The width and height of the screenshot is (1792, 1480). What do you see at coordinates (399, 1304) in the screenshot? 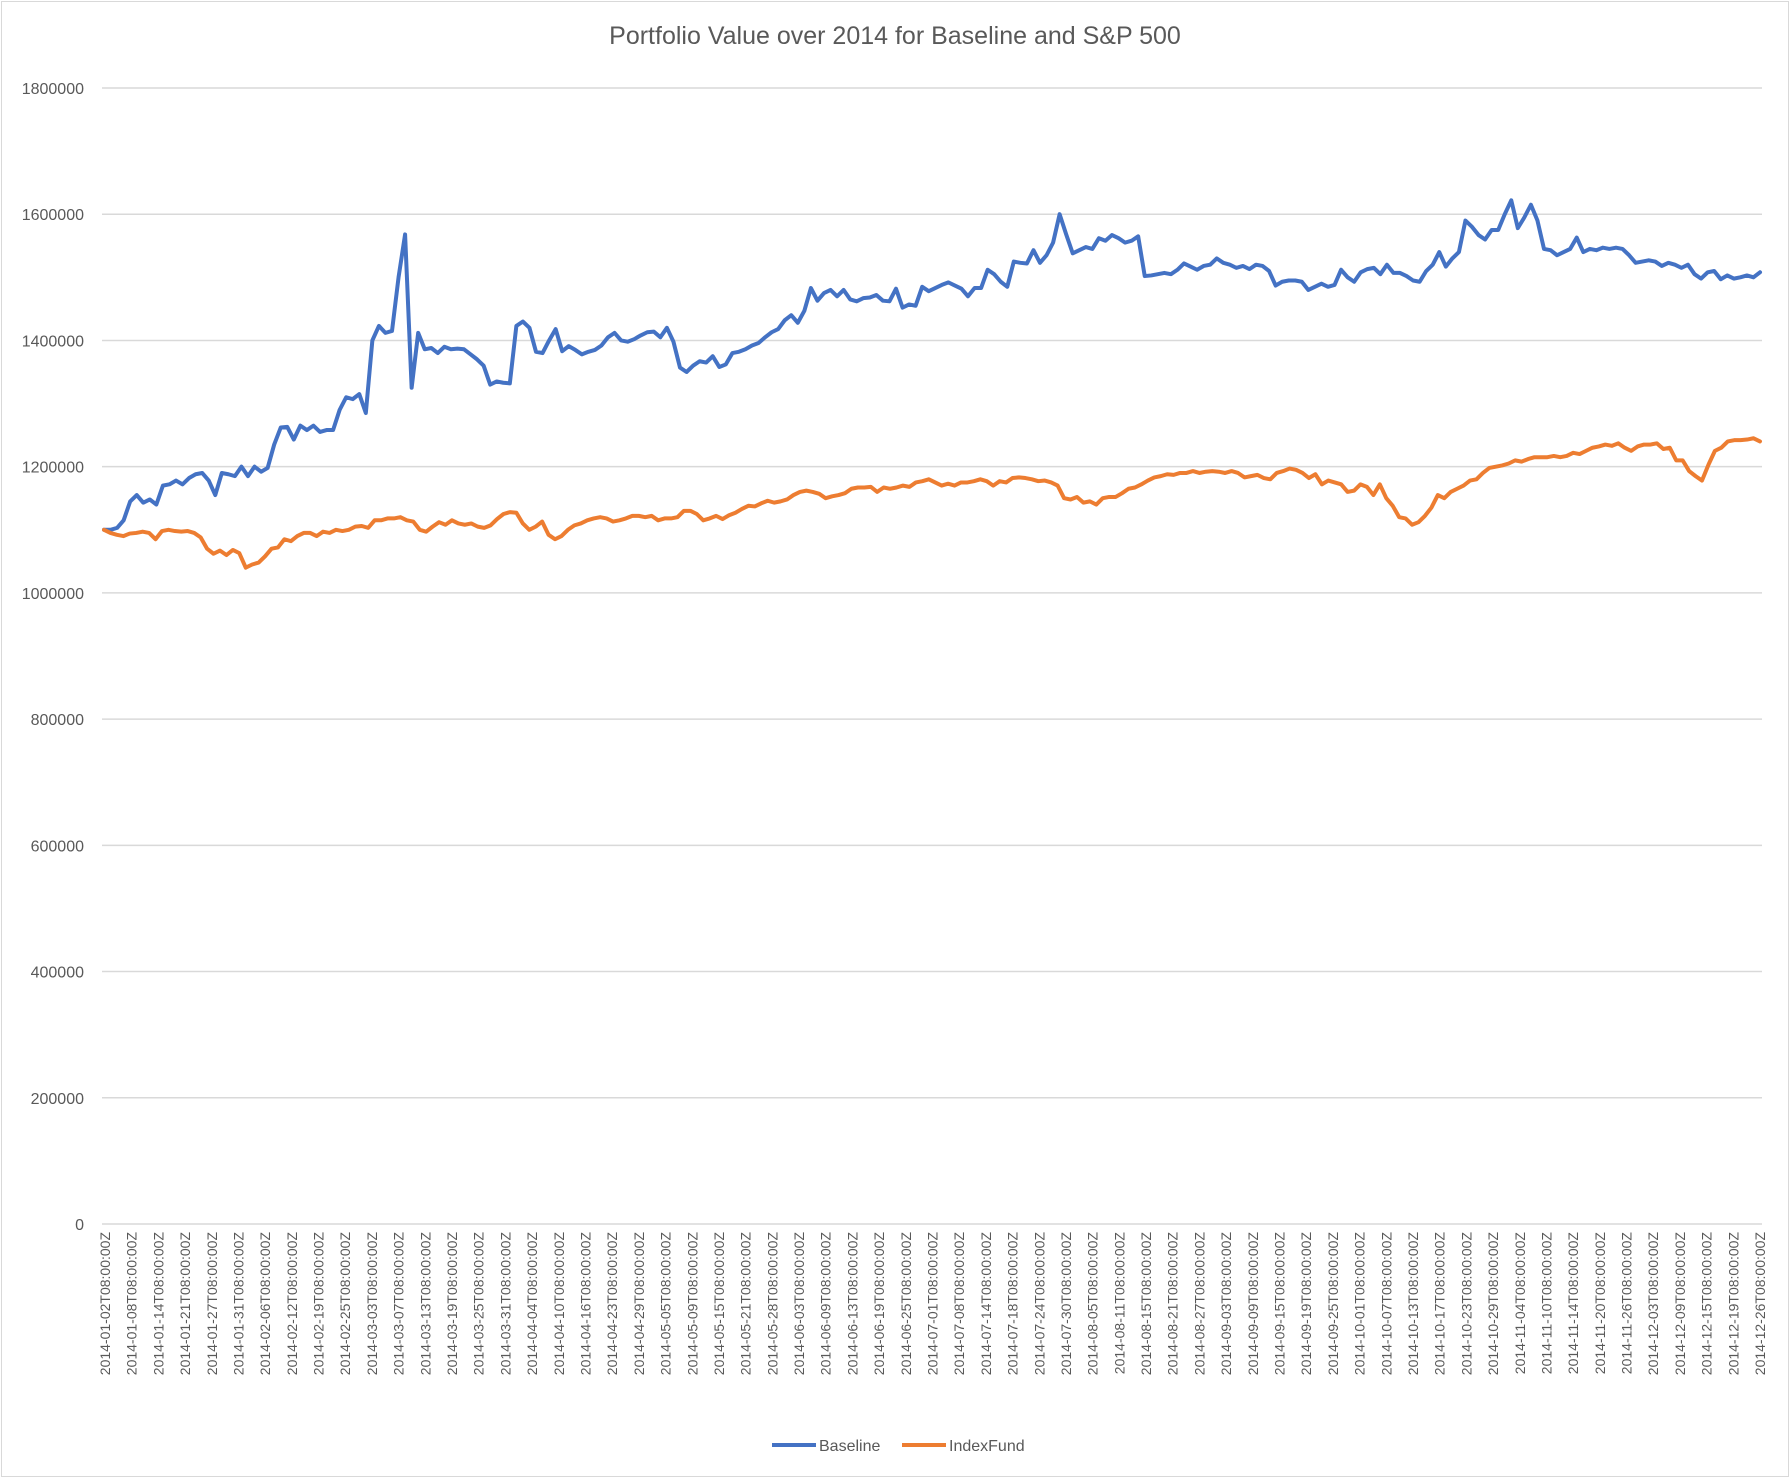
I see `x-tick-label: 2014-03-07T08:00:00Z` at bounding box center [399, 1304].